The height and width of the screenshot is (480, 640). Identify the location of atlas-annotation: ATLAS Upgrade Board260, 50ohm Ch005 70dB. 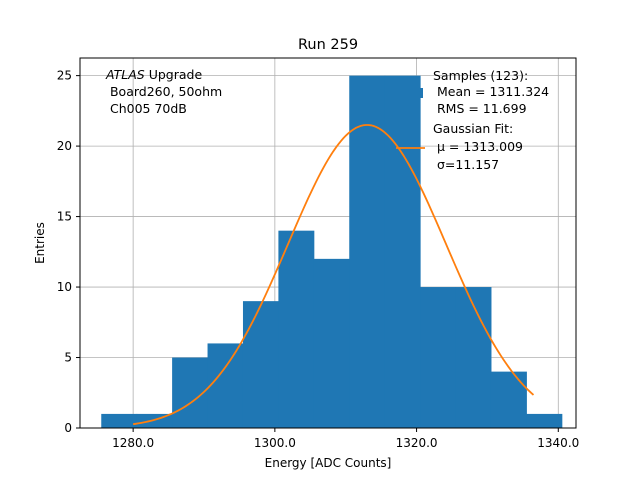
(163, 91).